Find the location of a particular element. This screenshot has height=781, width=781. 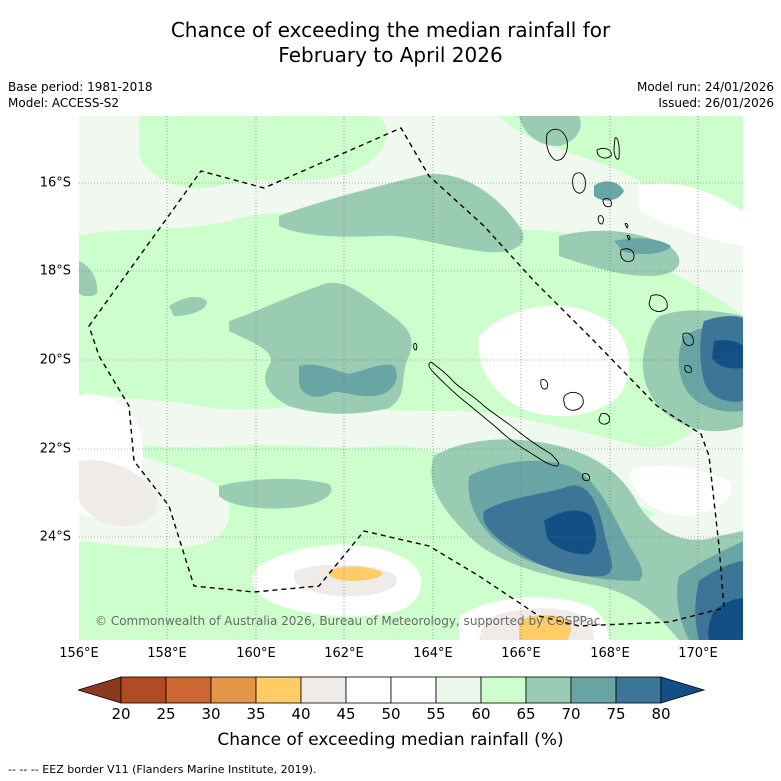

meta-right: Model run: 24/01/2026 Issued: 26/01/2026 is located at coordinates (705, 95).